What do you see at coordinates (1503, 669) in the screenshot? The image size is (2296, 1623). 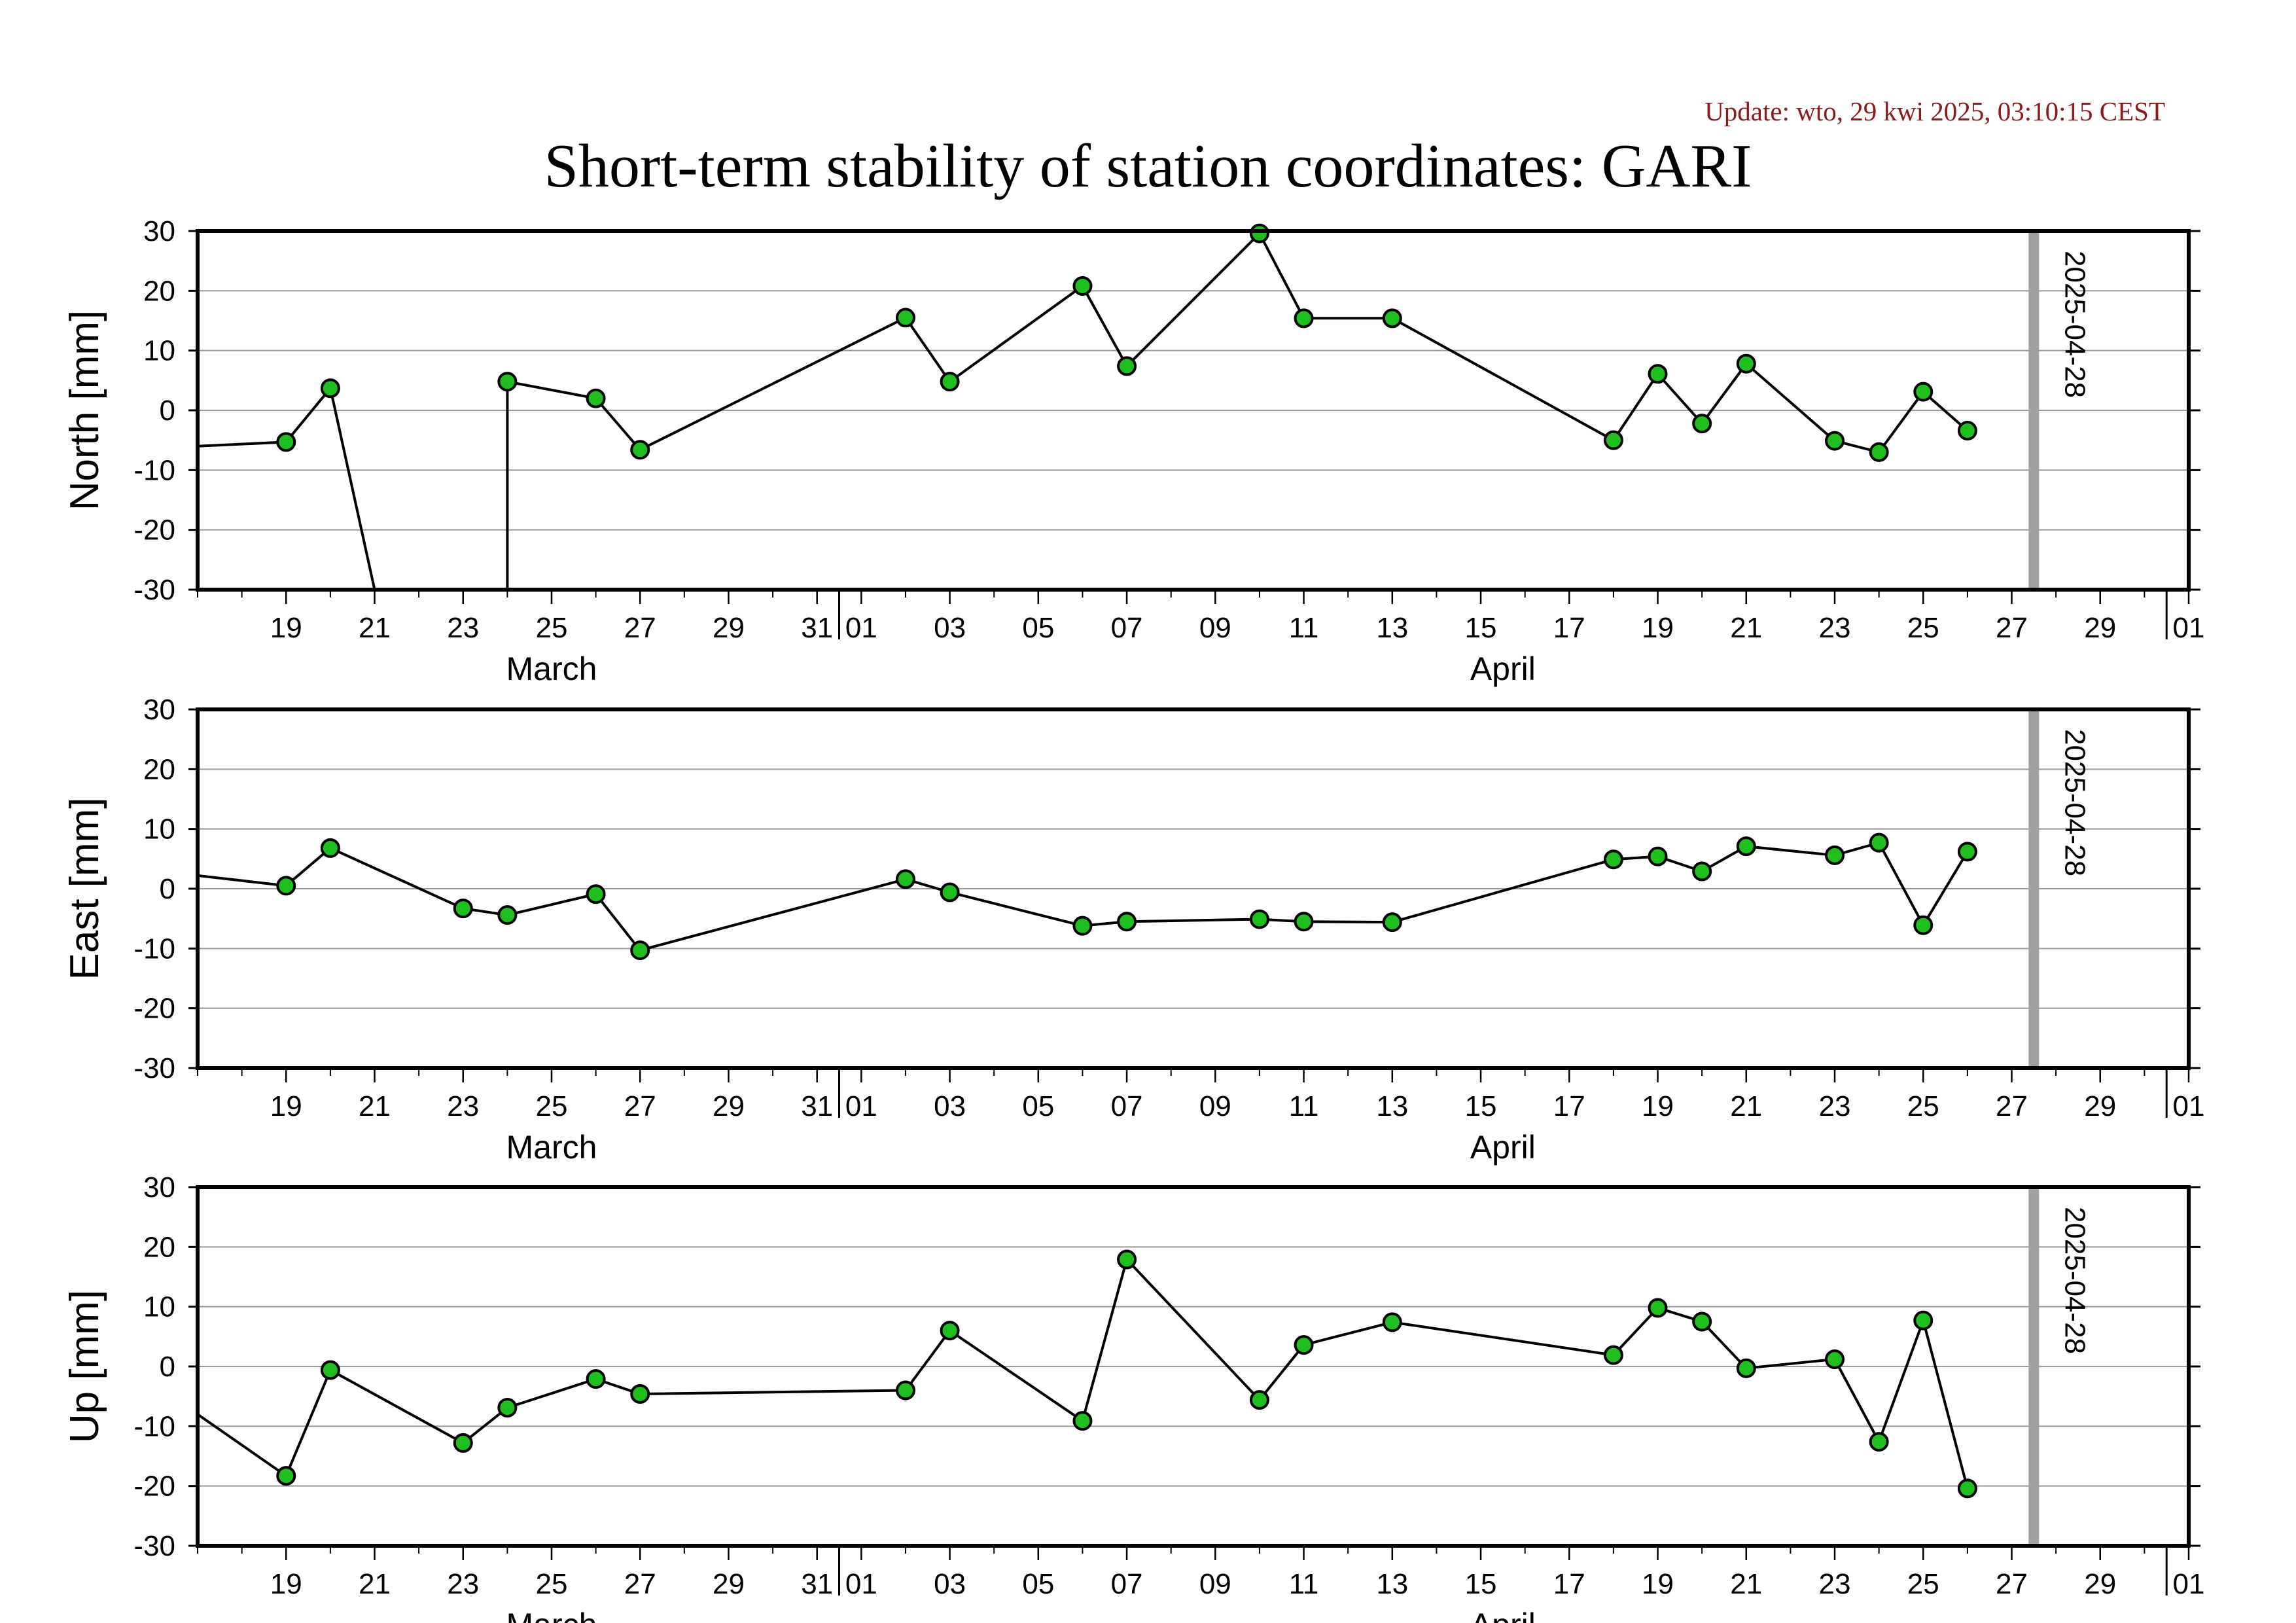 I see `month-label: April` at bounding box center [1503, 669].